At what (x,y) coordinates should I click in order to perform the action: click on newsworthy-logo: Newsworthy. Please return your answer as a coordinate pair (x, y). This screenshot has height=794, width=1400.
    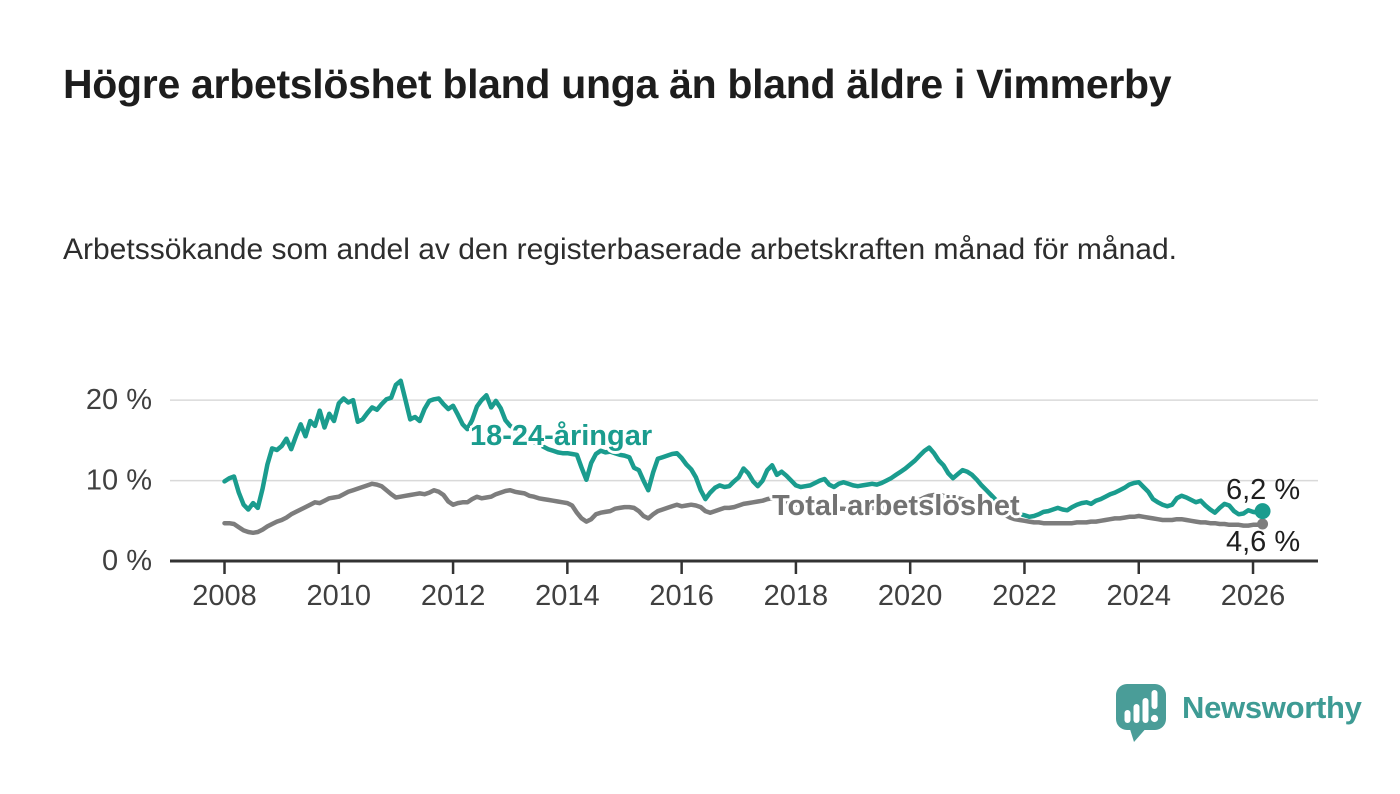
    Looking at the image, I should click on (1237, 713).